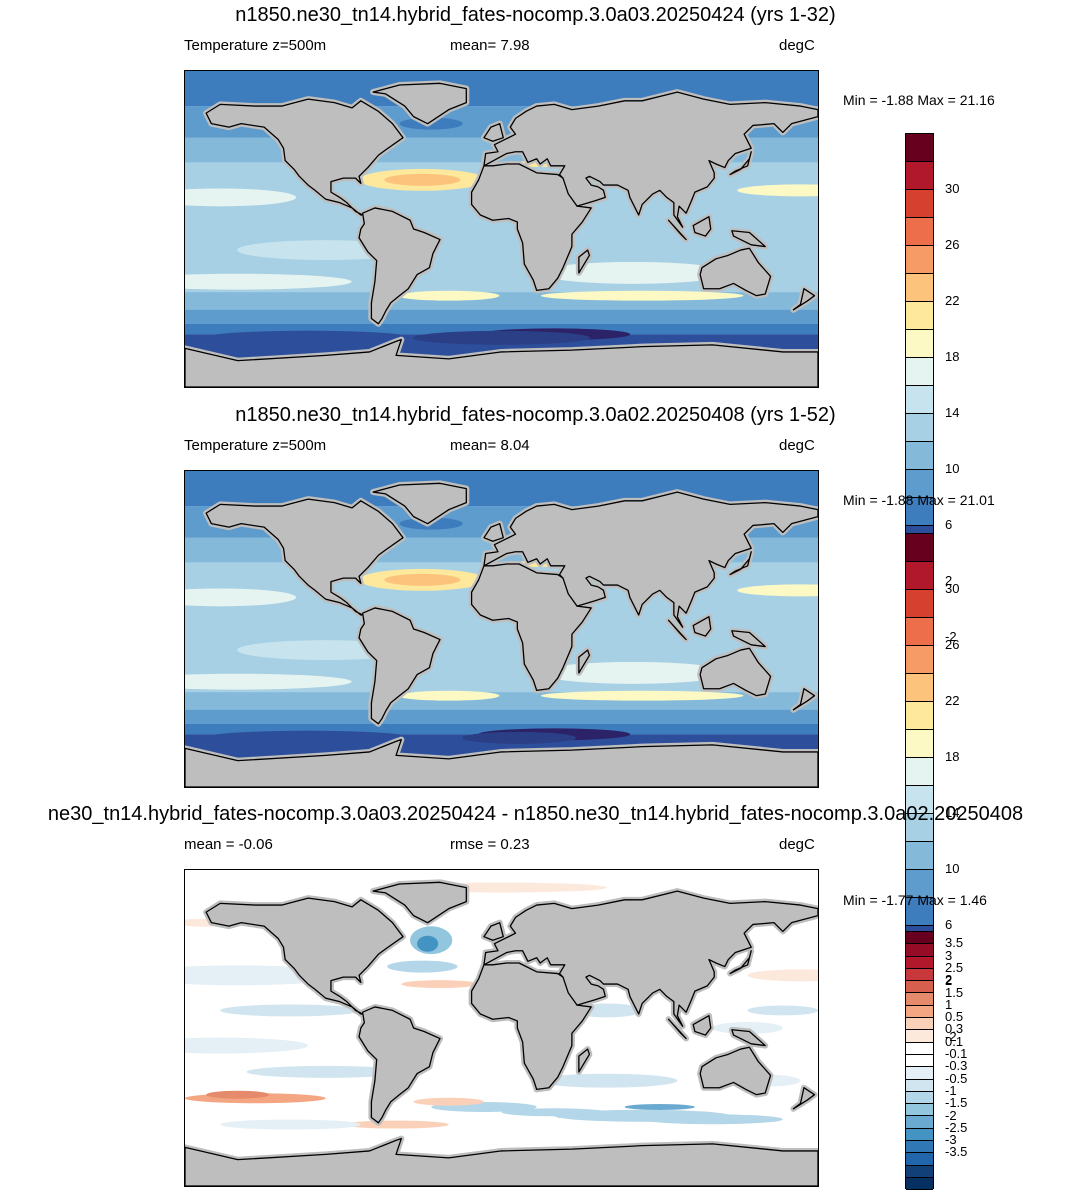  What do you see at coordinates (956, 1053) in the screenshot?
I see `colorbar-label: -0.1` at bounding box center [956, 1053].